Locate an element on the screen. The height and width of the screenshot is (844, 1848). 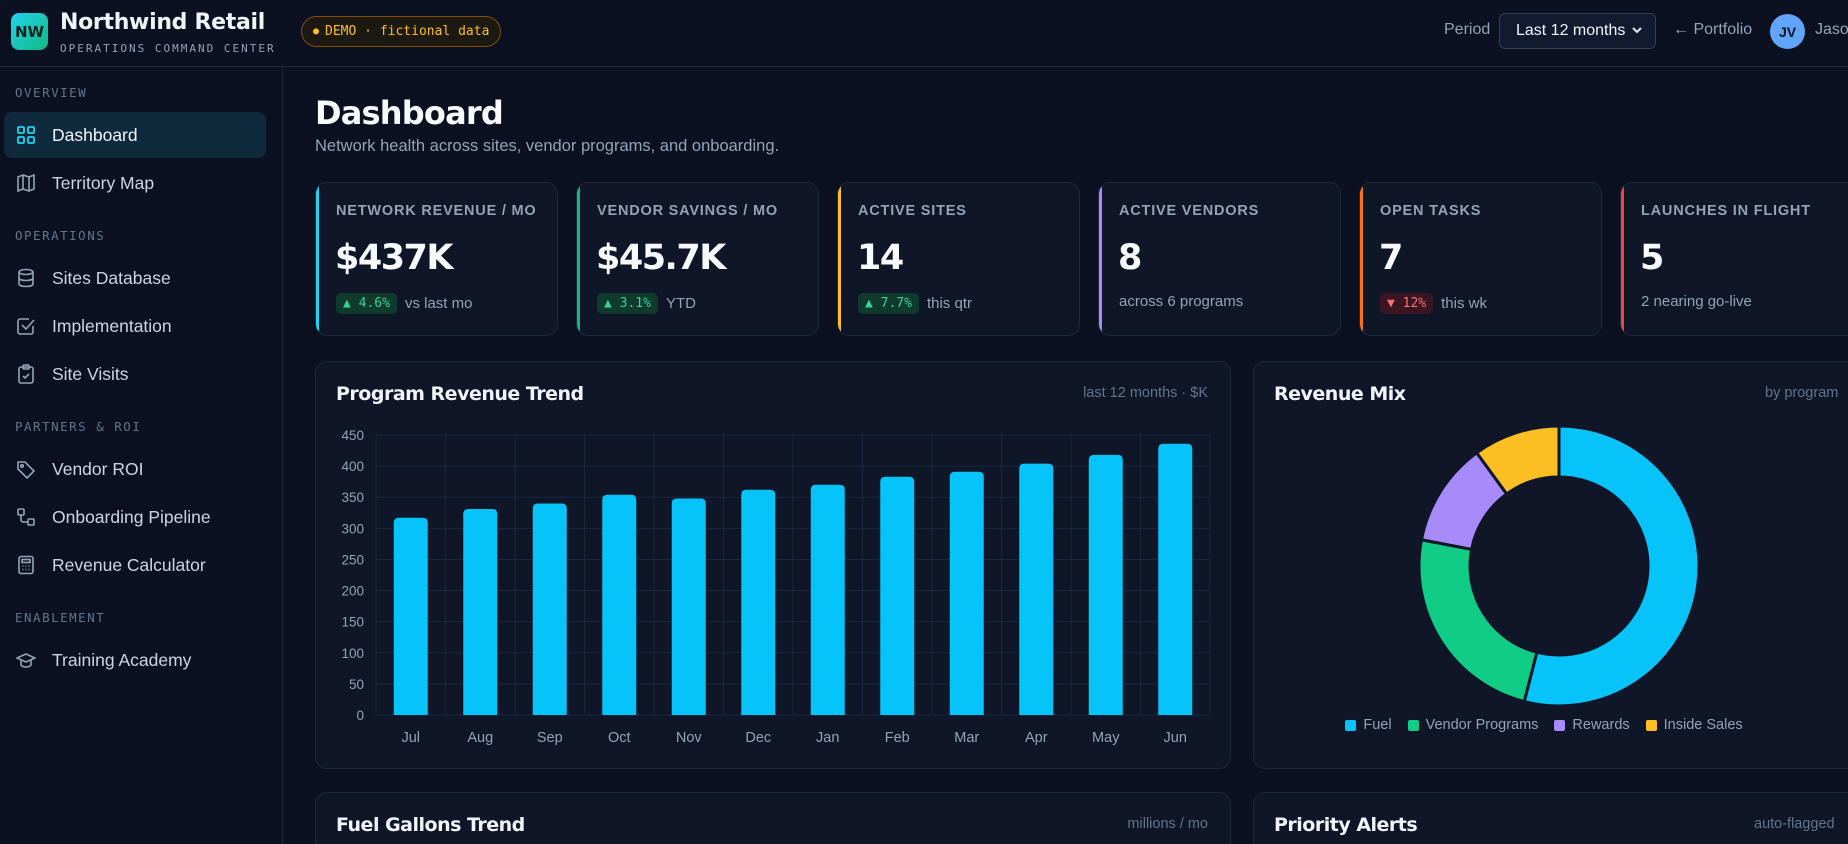
legend-label: Fuel is located at coordinates (1377, 725).